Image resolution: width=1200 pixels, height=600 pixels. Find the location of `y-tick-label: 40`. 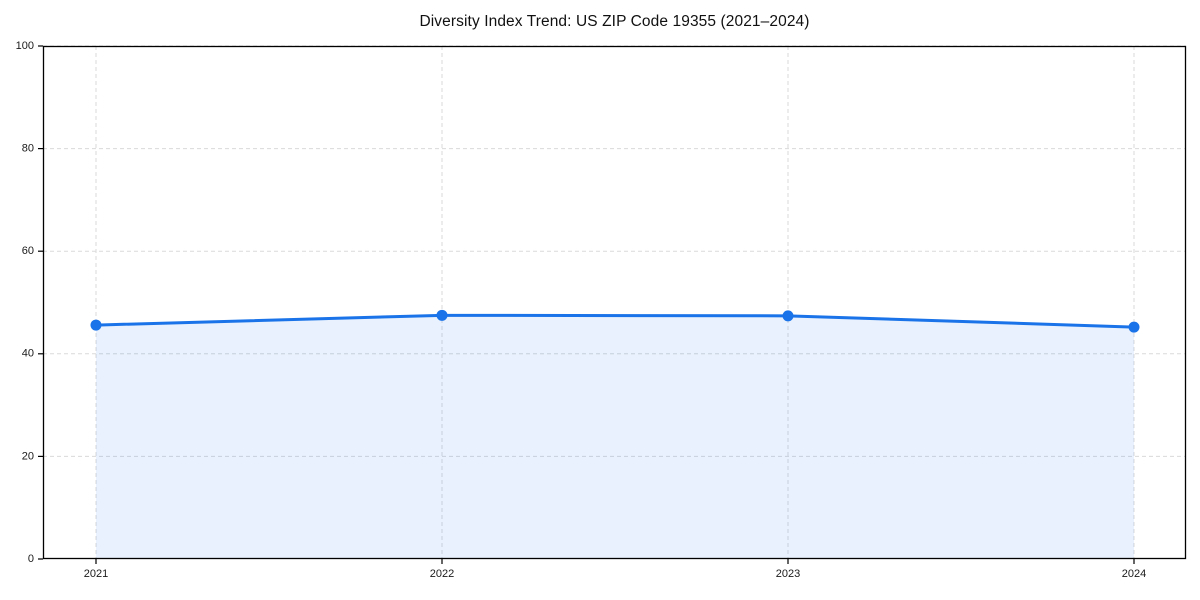

y-tick-label: 40 is located at coordinates (28, 354).